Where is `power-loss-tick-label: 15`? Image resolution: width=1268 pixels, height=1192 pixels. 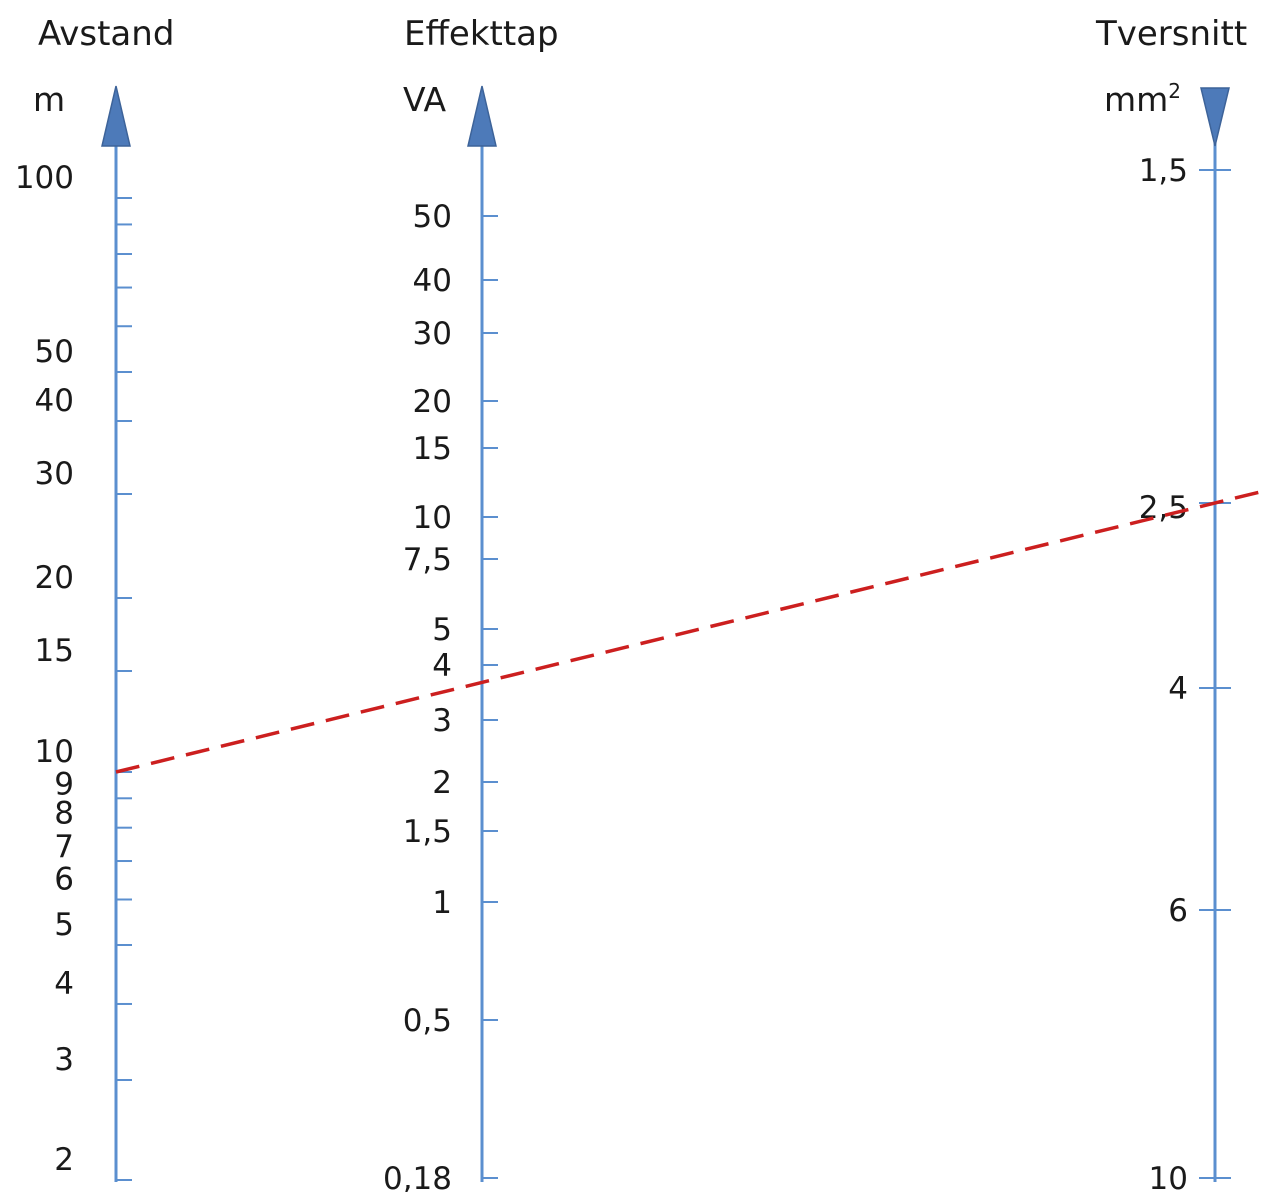 power-loss-tick-label: 15 is located at coordinates (432, 449).